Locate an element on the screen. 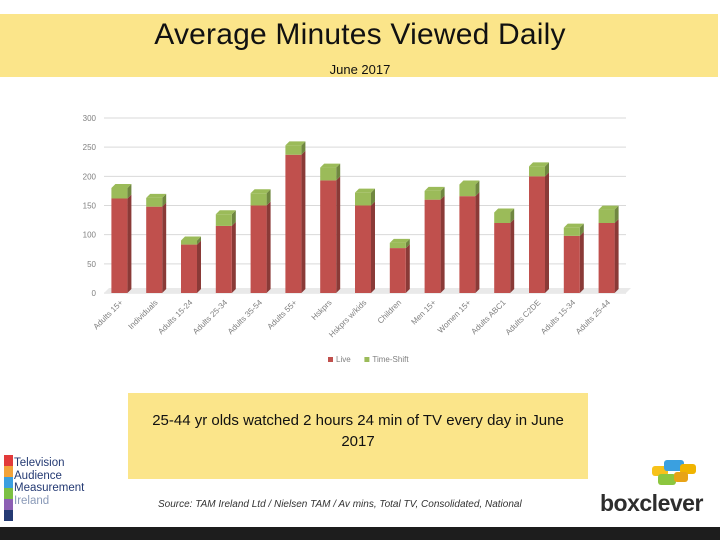 Image resolution: width=720 pixels, height=540 pixels. x-tick-label: Adults 25-44 is located at coordinates (593, 317).